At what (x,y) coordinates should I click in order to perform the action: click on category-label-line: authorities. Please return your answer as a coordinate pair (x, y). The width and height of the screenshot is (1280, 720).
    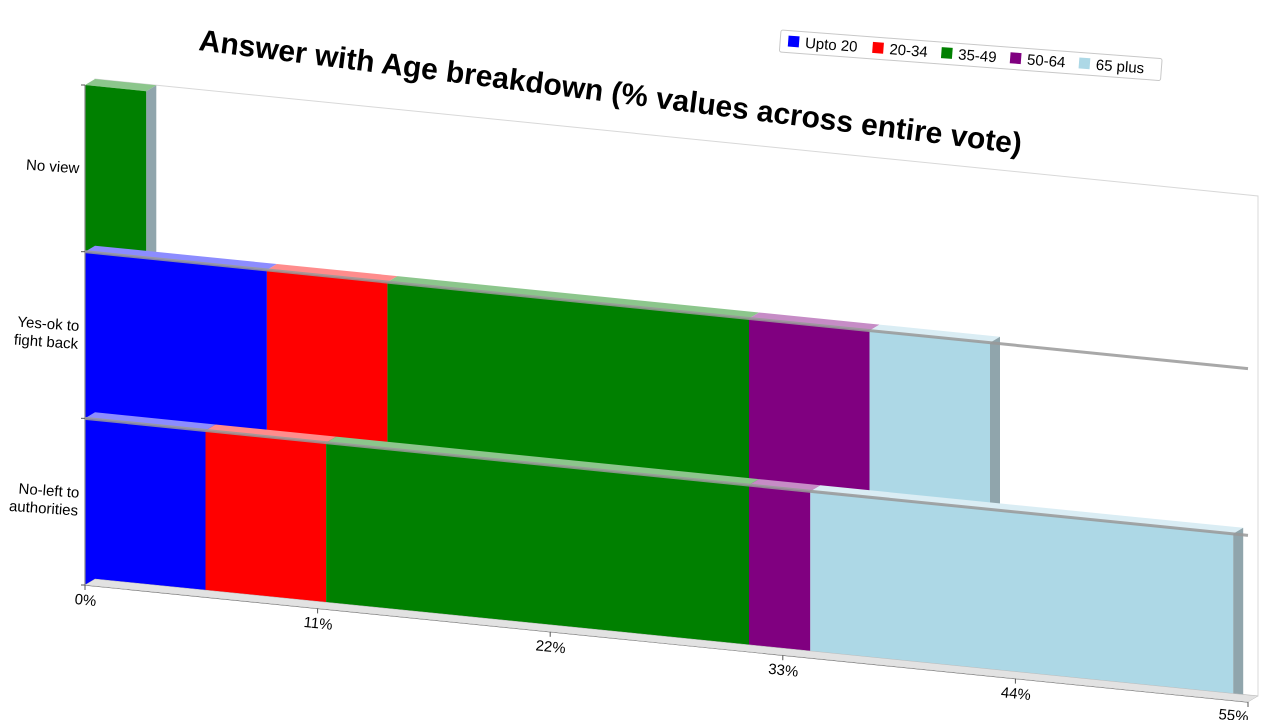
    Looking at the image, I should click on (43, 509).